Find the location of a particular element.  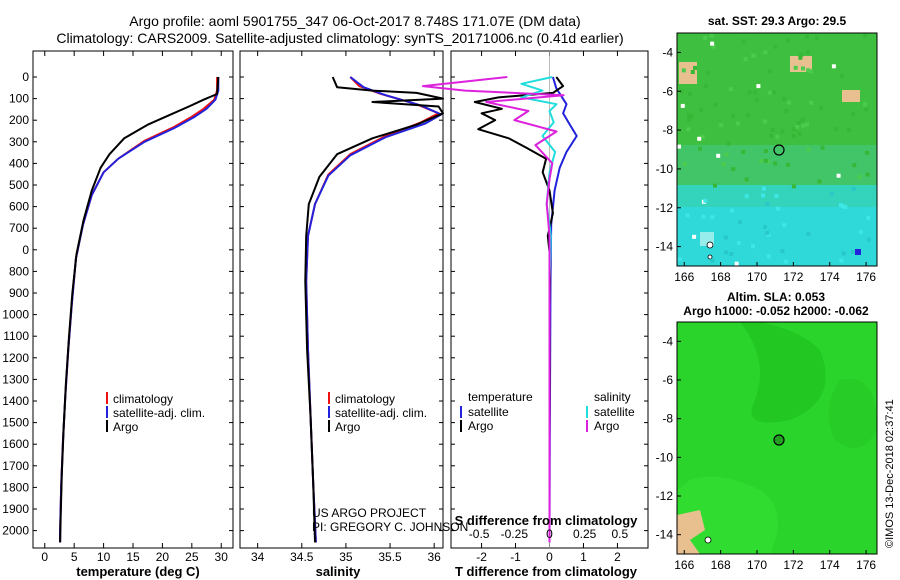

sla-island is located at coordinates (708, 540).